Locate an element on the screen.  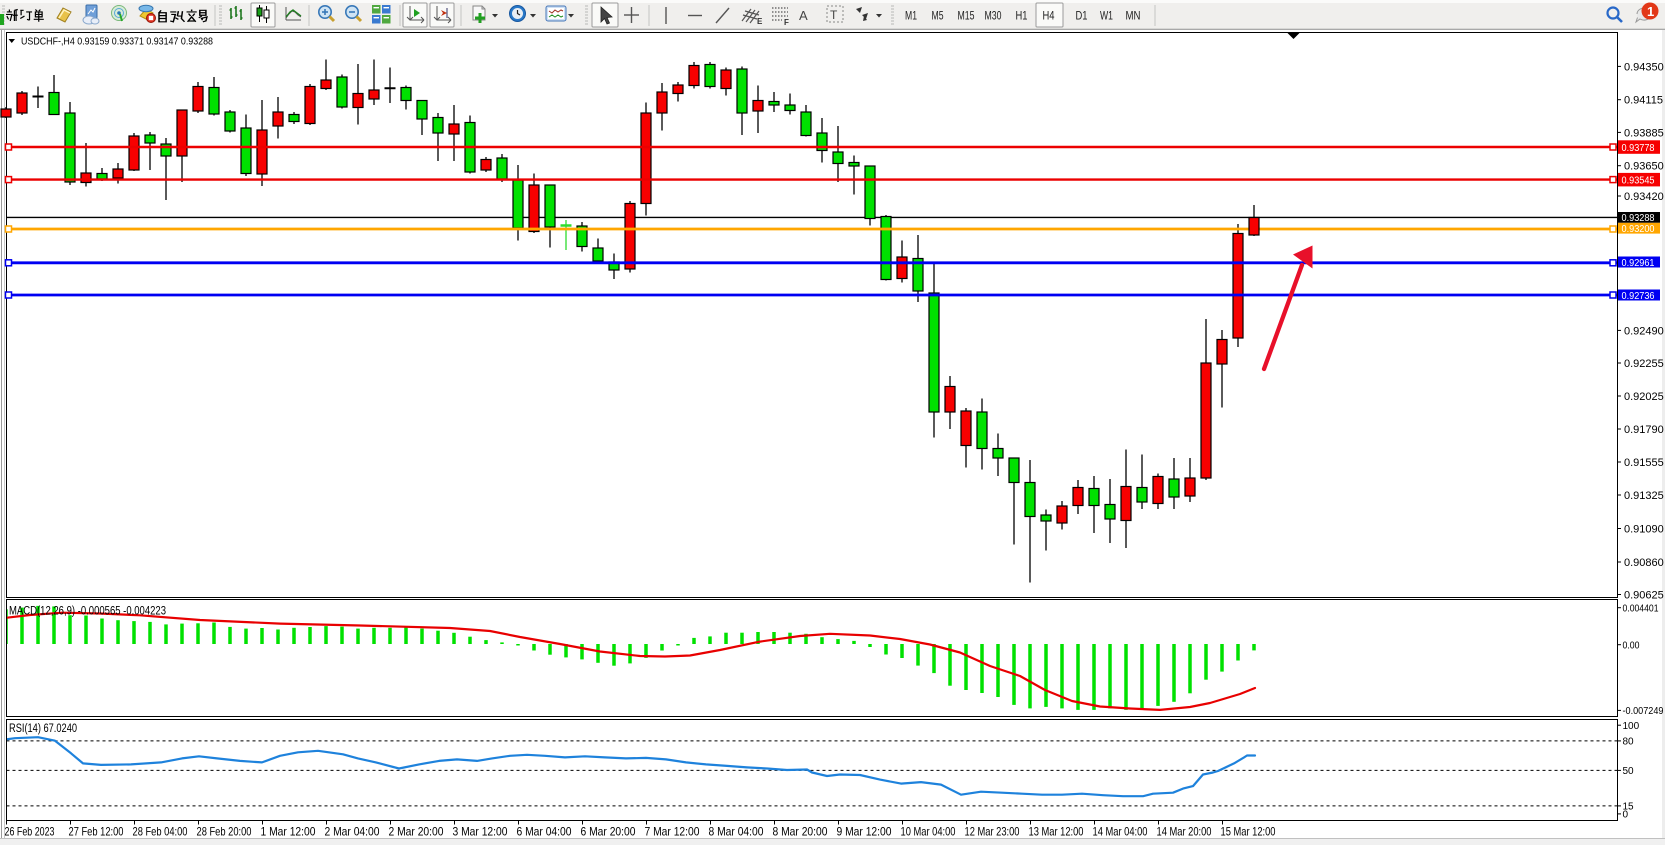
svg-text: W1 is located at coordinates (1106, 17).